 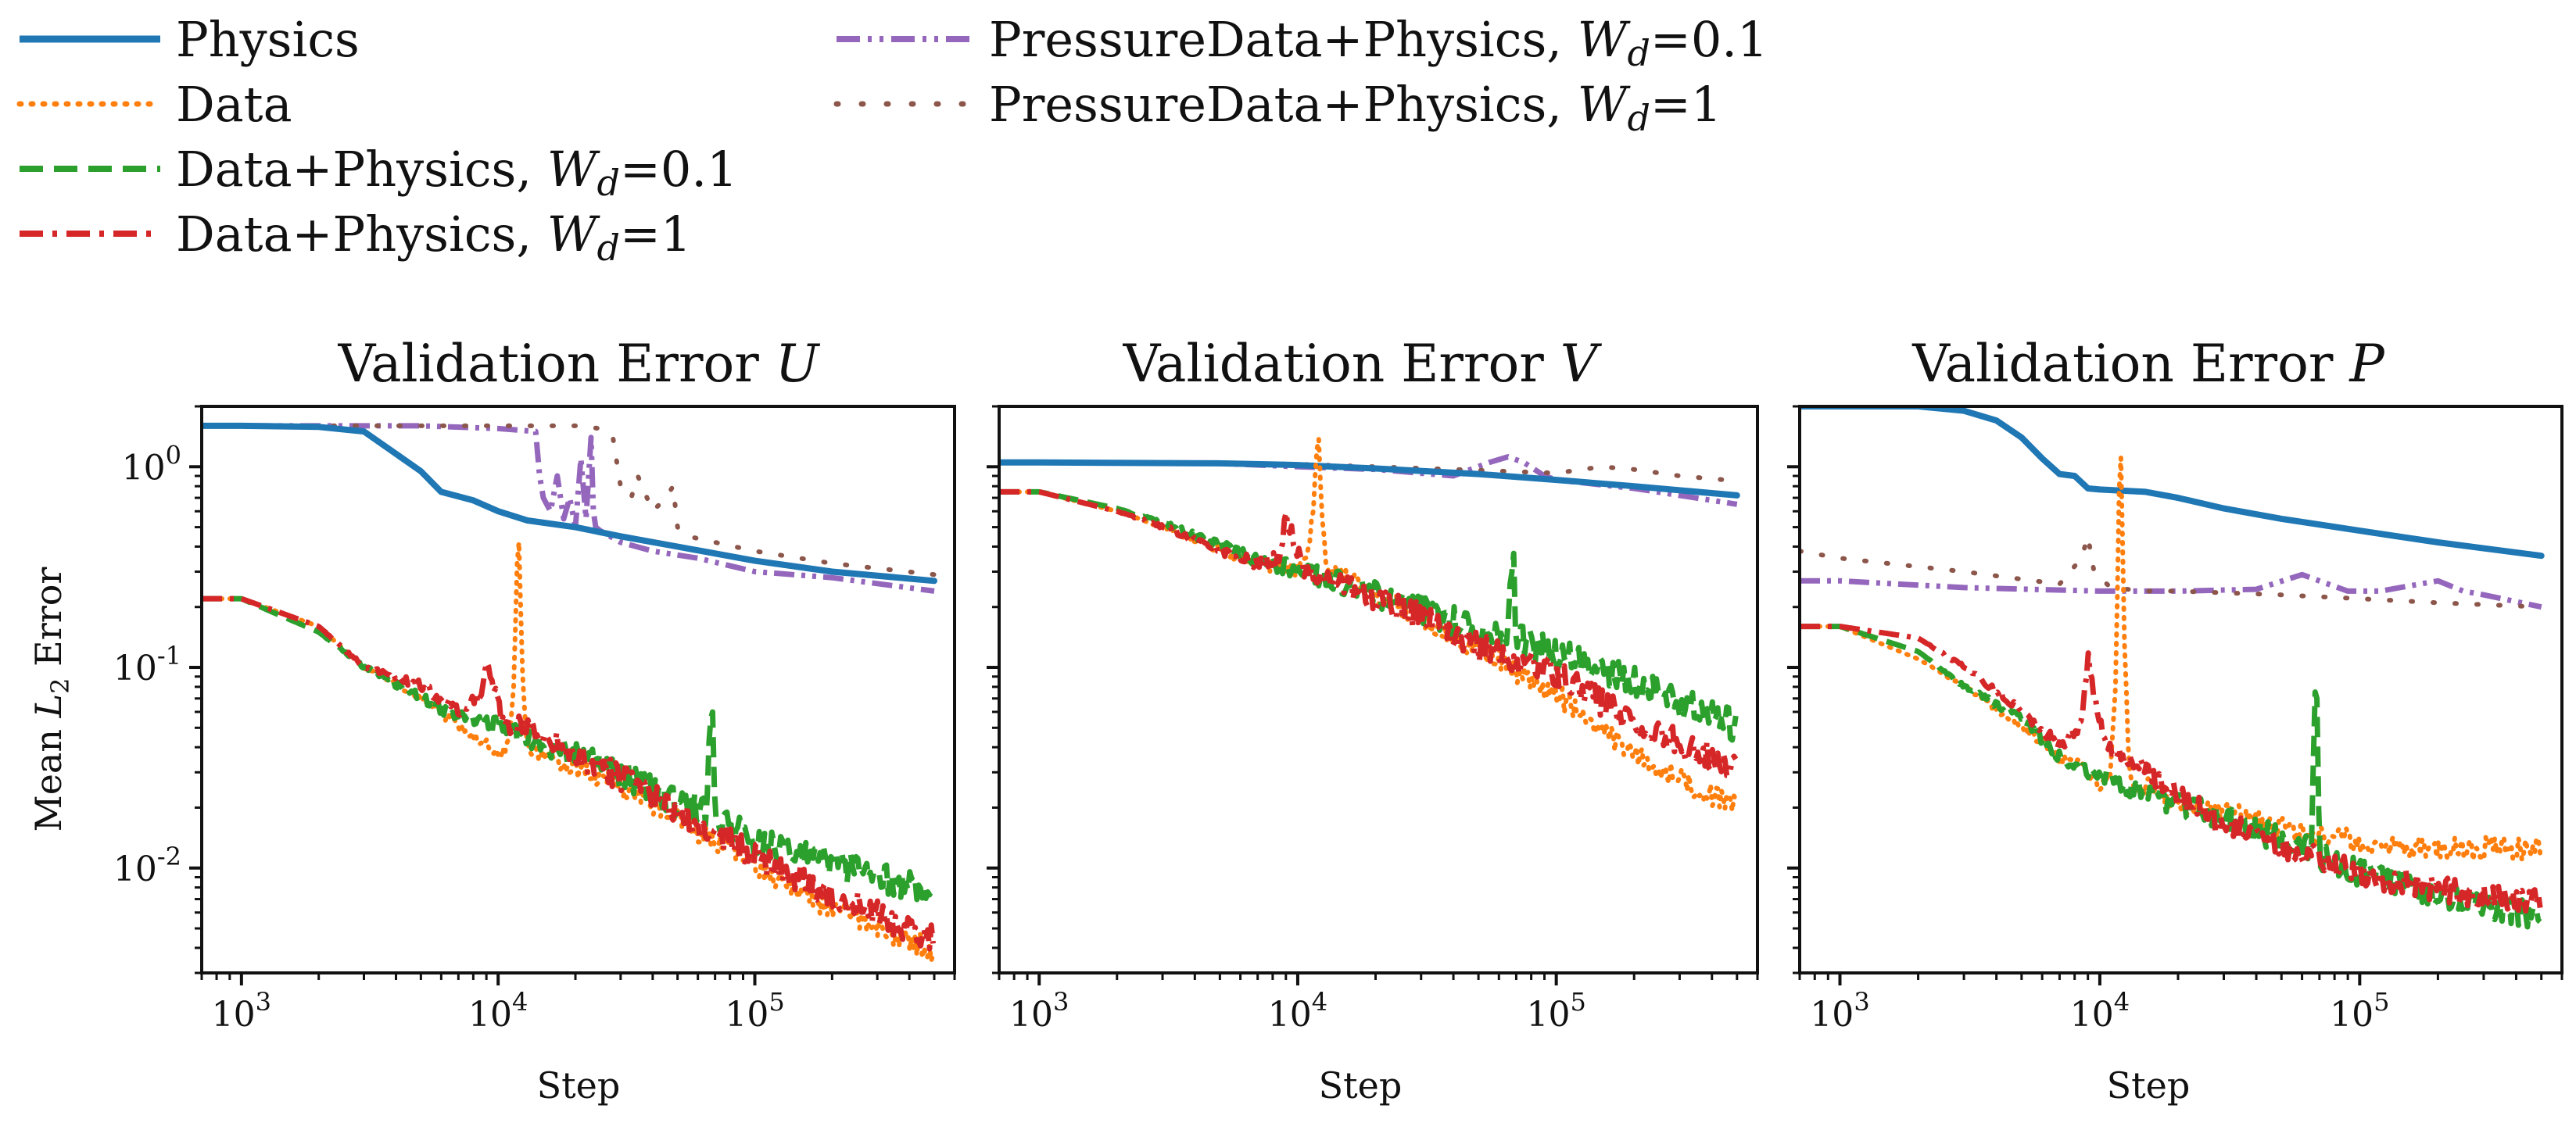 What do you see at coordinates (1363, 364) in the screenshot?
I see `panel-title-v: Validation Error V` at bounding box center [1363, 364].